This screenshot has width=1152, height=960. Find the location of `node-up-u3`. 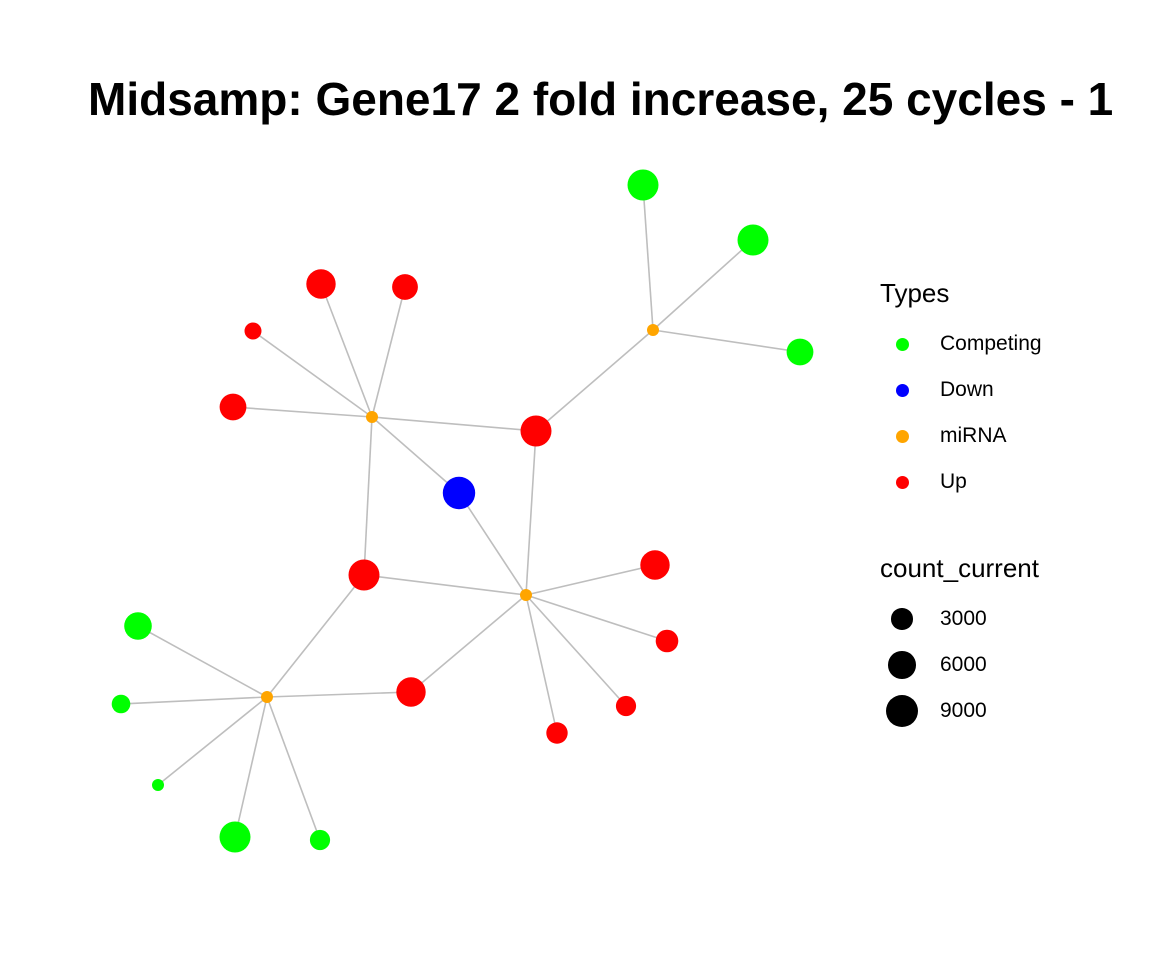

node-up-u3 is located at coordinates (253, 331).